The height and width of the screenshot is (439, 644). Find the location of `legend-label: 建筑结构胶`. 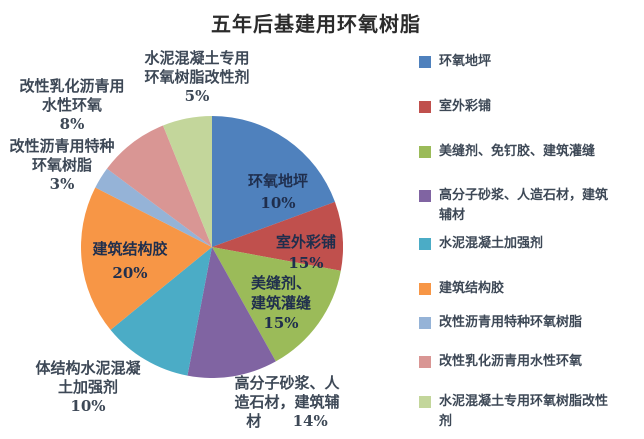

legend-label: 建筑结构胶 is located at coordinates (472, 288).